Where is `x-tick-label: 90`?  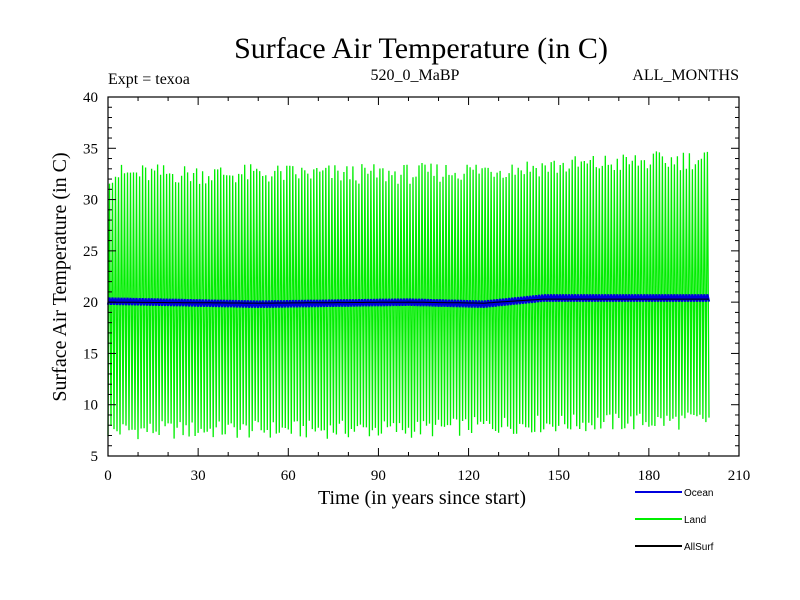 x-tick-label: 90 is located at coordinates (378, 476).